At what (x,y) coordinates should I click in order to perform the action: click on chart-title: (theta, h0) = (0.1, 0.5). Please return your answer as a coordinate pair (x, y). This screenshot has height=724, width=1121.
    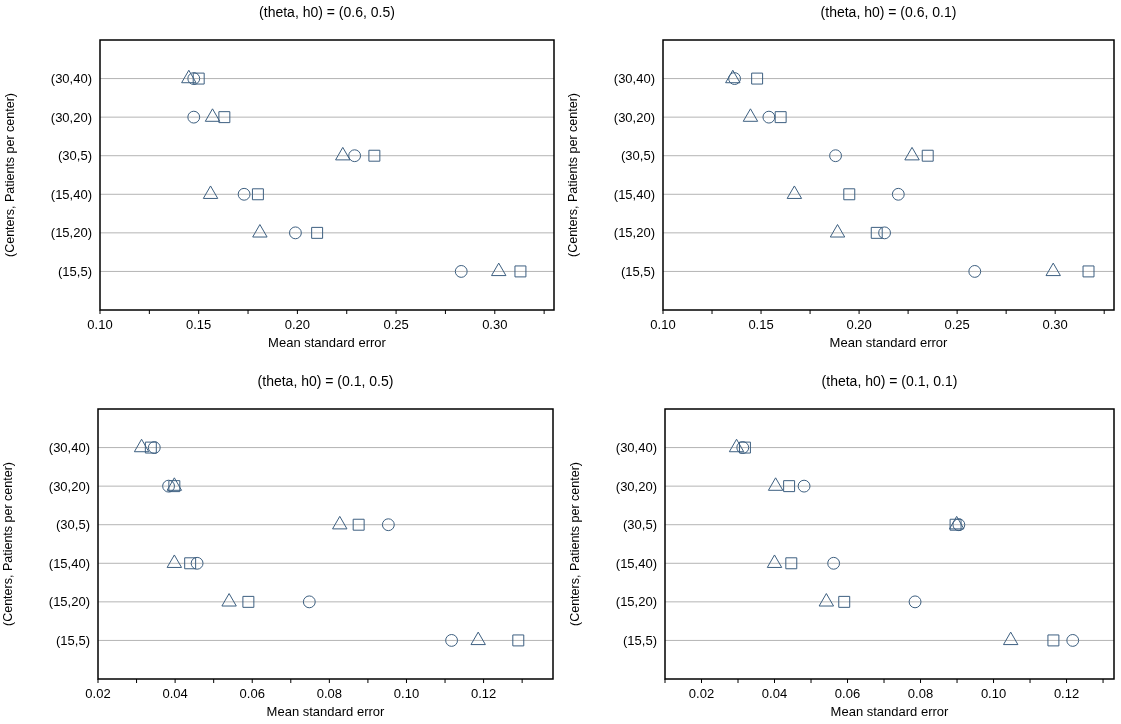
    Looking at the image, I should click on (325, 381).